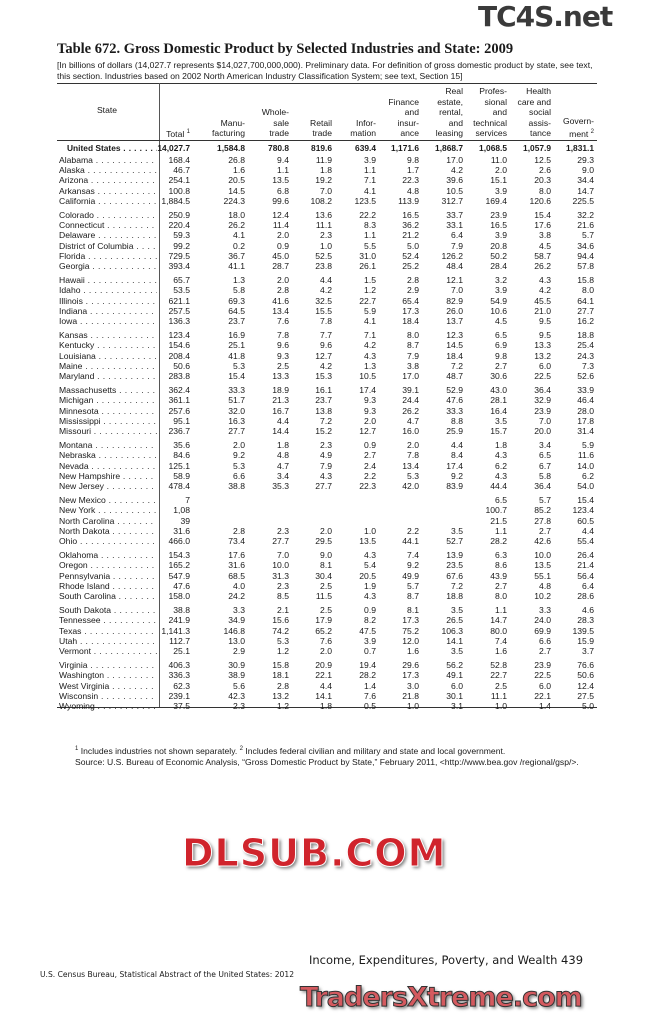 This screenshot has height=1024, width=652. Describe the element at coordinates (413, 455) in the screenshot. I see `cell: 7.8` at that location.